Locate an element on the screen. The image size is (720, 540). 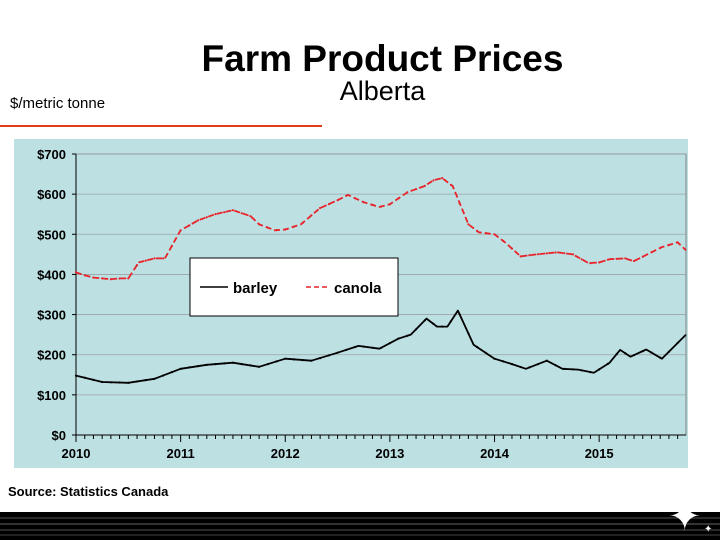
y-tick-label: $400 is located at coordinates (51, 274).